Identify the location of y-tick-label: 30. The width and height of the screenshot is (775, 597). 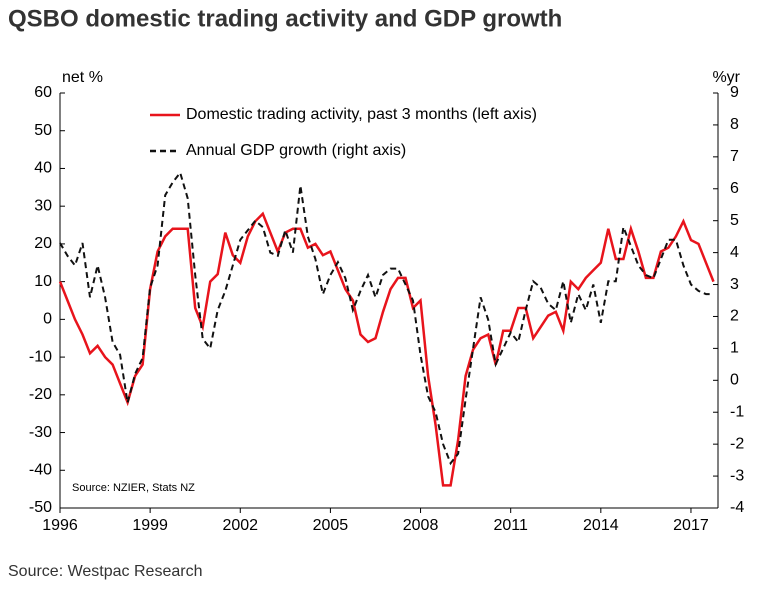
(43, 205).